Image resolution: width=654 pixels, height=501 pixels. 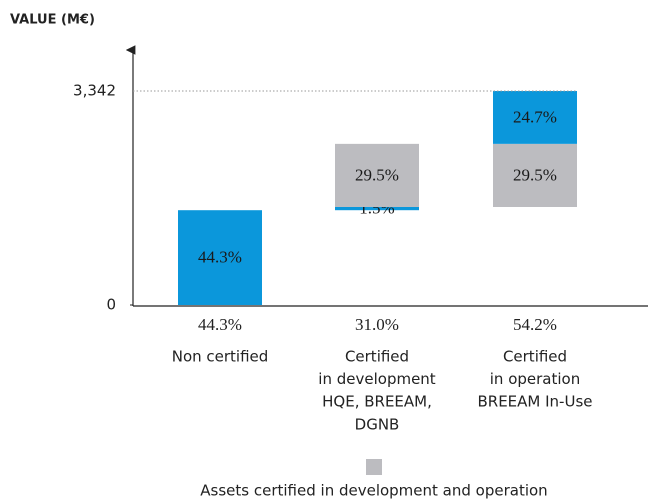 What do you see at coordinates (52, 20) in the screenshot?
I see `axis-title: VALUE (M€)` at bounding box center [52, 20].